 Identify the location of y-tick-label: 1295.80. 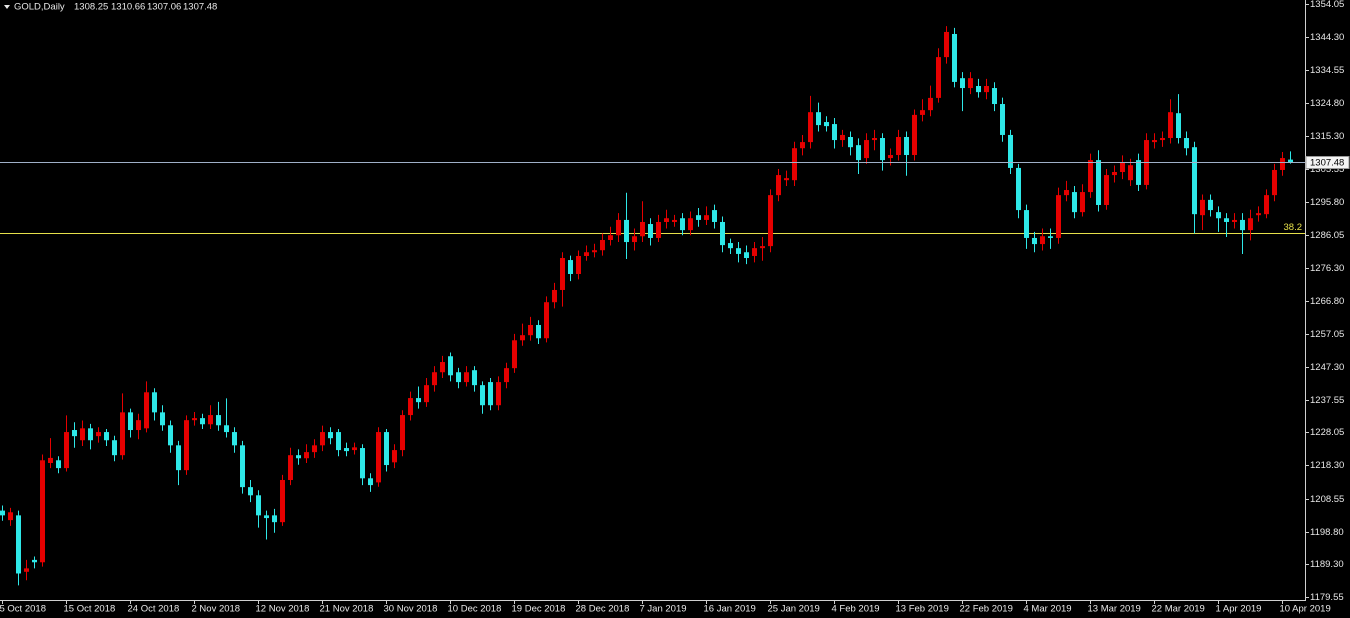
(1327, 202).